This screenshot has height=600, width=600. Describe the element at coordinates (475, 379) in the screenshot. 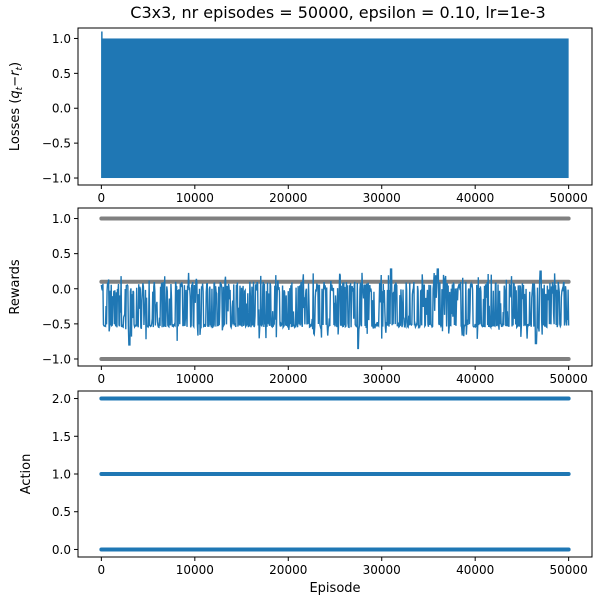

I see `rewards-x-tick-label: 40000` at that location.